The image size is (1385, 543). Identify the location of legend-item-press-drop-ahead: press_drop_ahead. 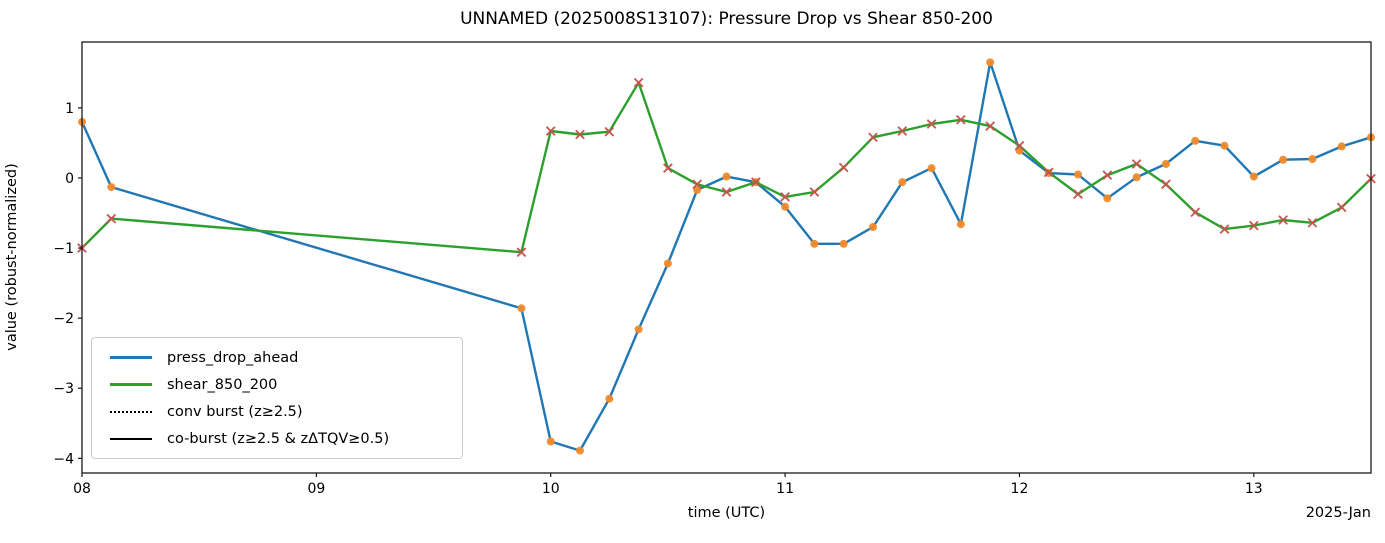
(277, 358).